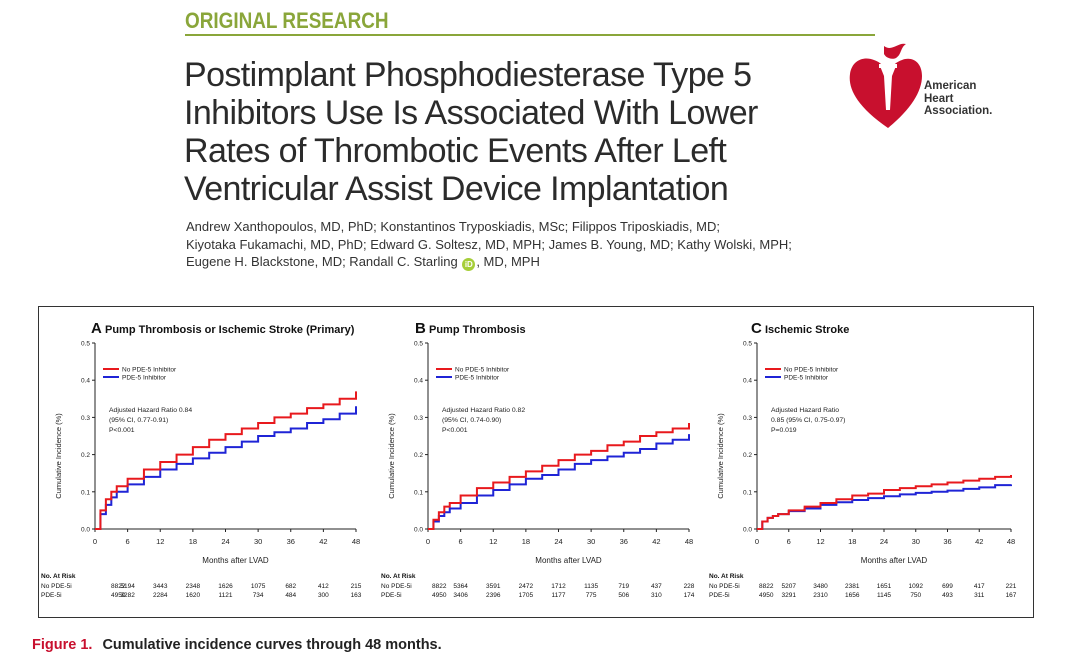 This screenshot has height=662, width=1072. What do you see at coordinates (526, 586) in the screenshot?
I see `at-risk-value: 2472` at bounding box center [526, 586].